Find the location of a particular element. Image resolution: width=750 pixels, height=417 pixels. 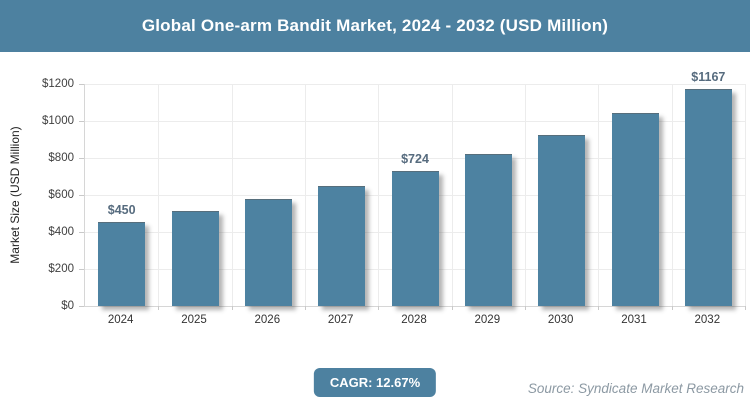

x-tick-label-2030: 2030 is located at coordinates (560, 320).